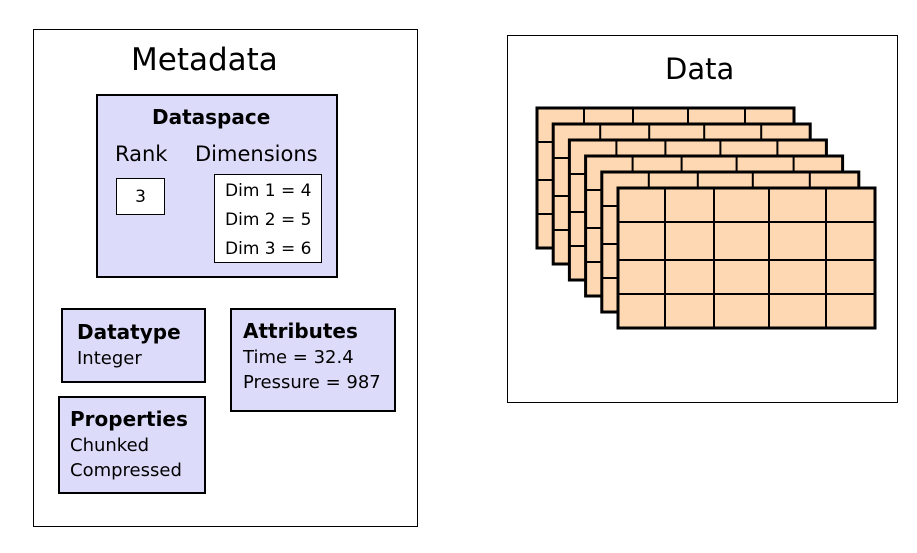 This screenshot has width=917, height=553. What do you see at coordinates (268, 191) in the screenshot?
I see `dimension-item: Dim 1 = 4` at bounding box center [268, 191].